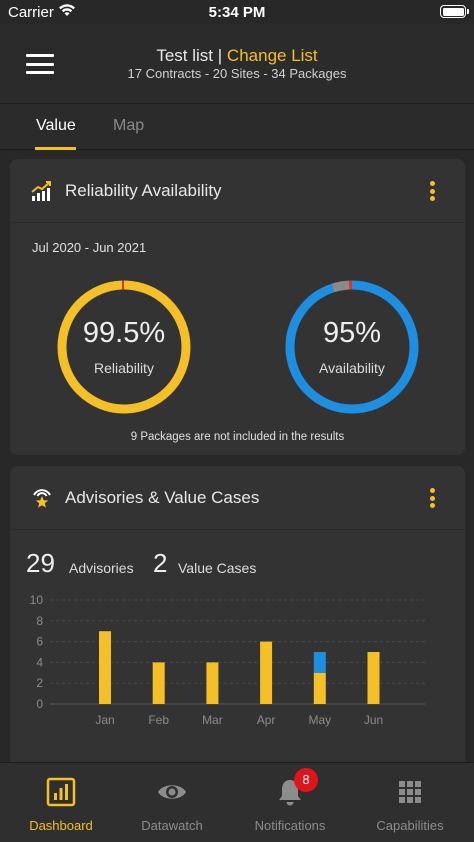 Image resolution: width=474 pixels, height=842 pixels. What do you see at coordinates (272, 55) in the screenshot?
I see `change-list-link: Change List` at bounding box center [272, 55].